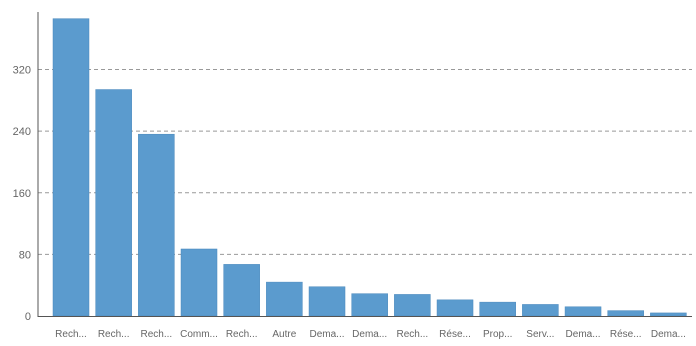 Image resolution: width=696 pixels, height=346 pixels. Describe the element at coordinates (28, 317) in the screenshot. I see `y-tick-label: 0` at that location.